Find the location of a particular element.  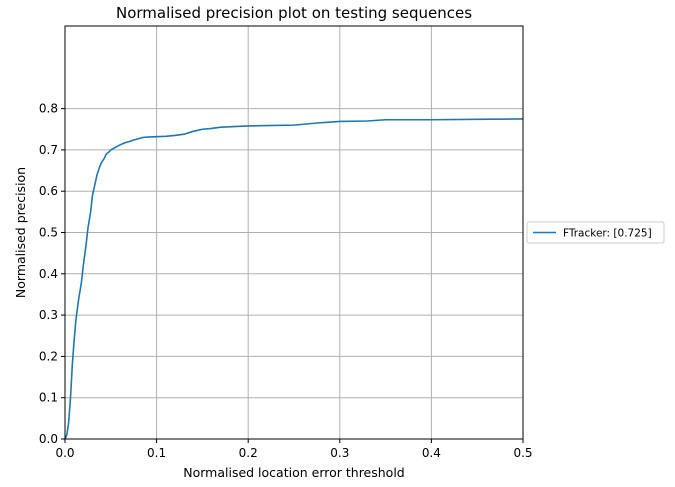

legend: FTracker: [0.725] is located at coordinates (595, 232).